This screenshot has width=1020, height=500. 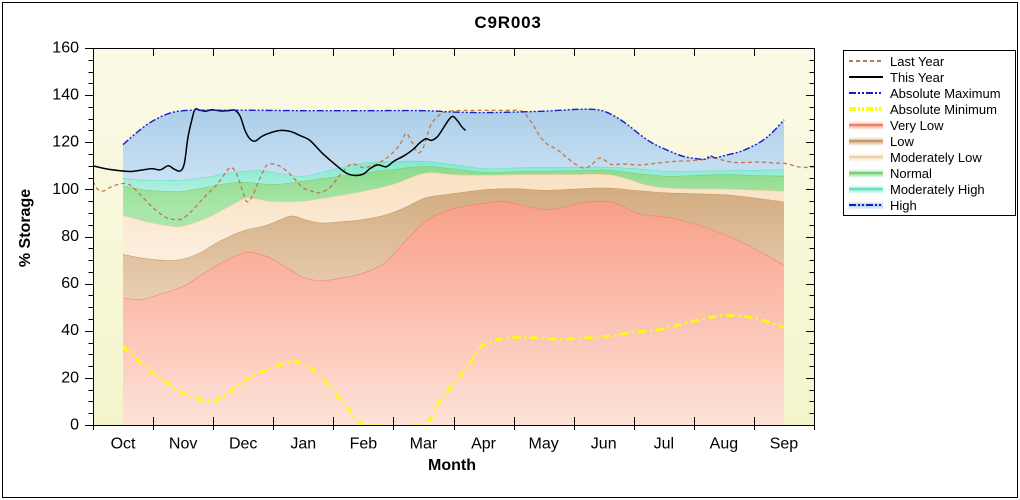 What do you see at coordinates (937, 189) in the screenshot?
I see `legend-label: Moderately High` at bounding box center [937, 189].